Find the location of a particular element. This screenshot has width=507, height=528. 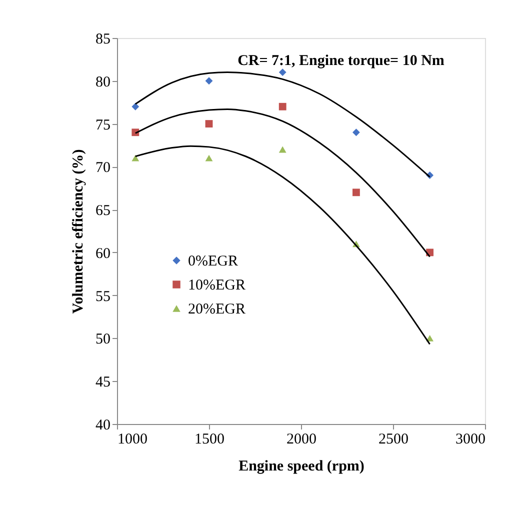

y-axis-title: Volumetric efficiency (%) is located at coordinates (78, 231).